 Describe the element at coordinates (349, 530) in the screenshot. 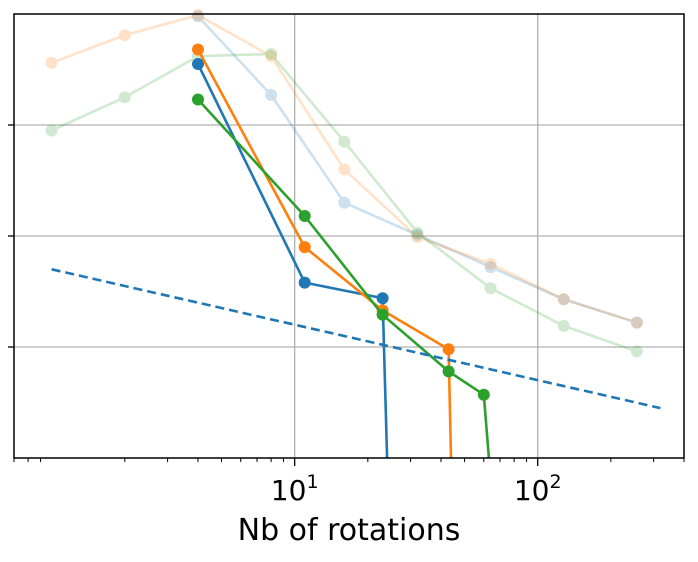

I see `x-axis-label: Nb of rotations` at that location.